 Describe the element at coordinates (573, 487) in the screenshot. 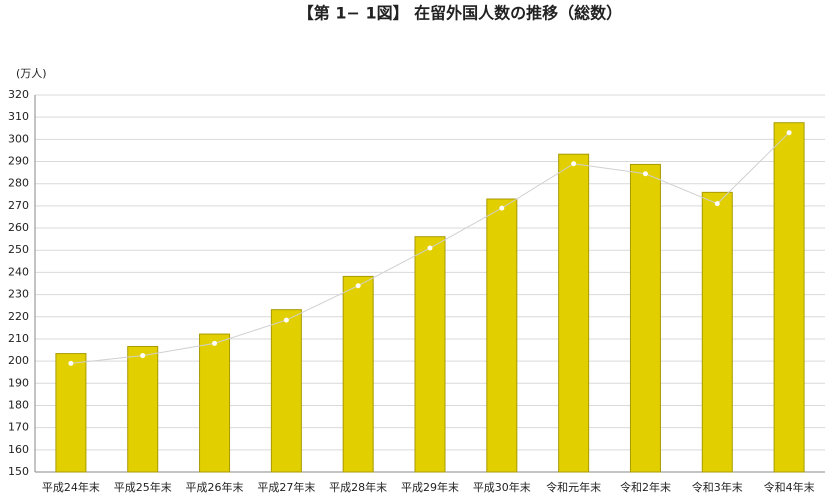

I see `x-tick-label: 令和元年末` at that location.